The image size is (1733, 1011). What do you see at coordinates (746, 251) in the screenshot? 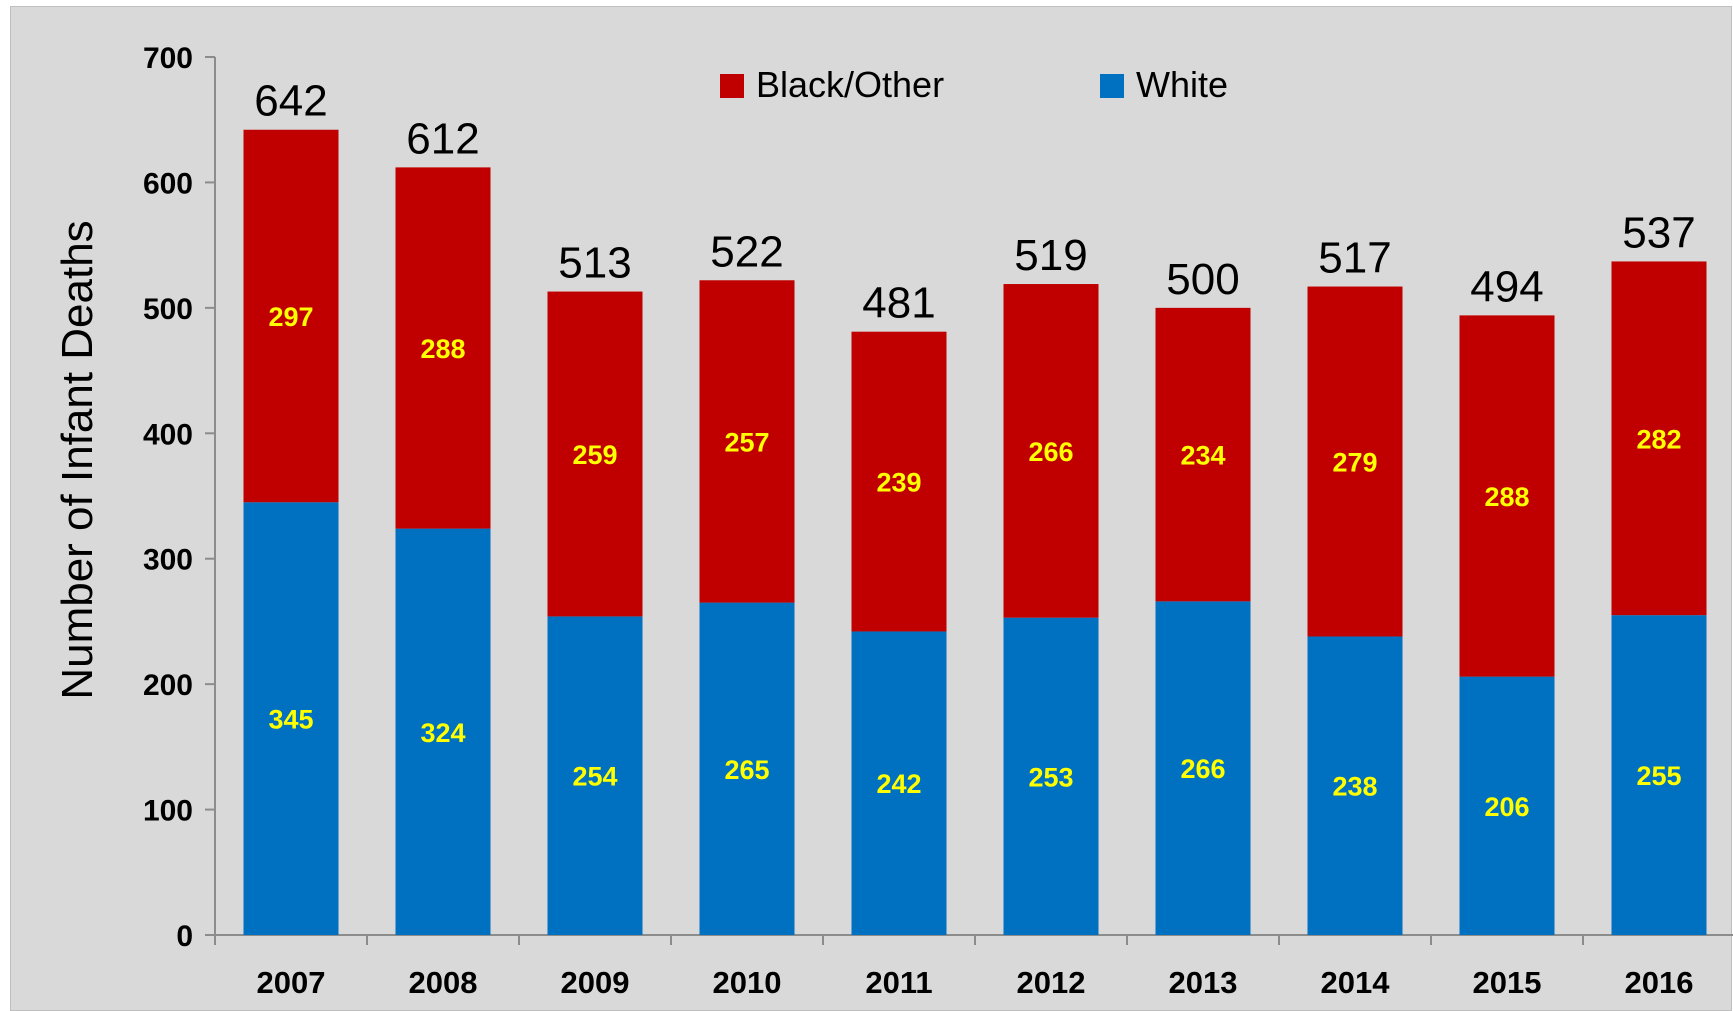
I see `total-label: 522` at bounding box center [746, 251].